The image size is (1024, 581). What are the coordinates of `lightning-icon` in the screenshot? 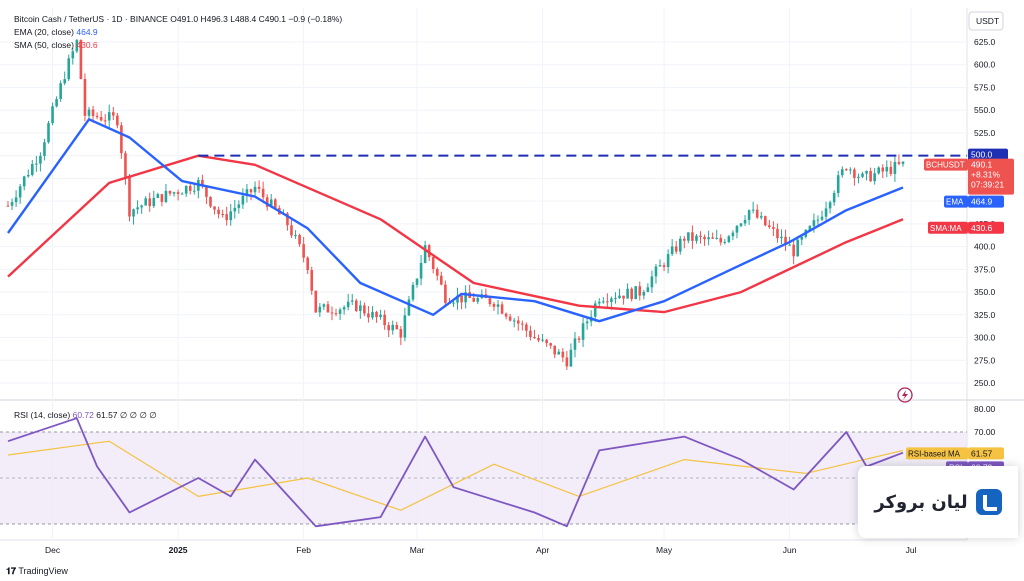 It's located at (905, 395).